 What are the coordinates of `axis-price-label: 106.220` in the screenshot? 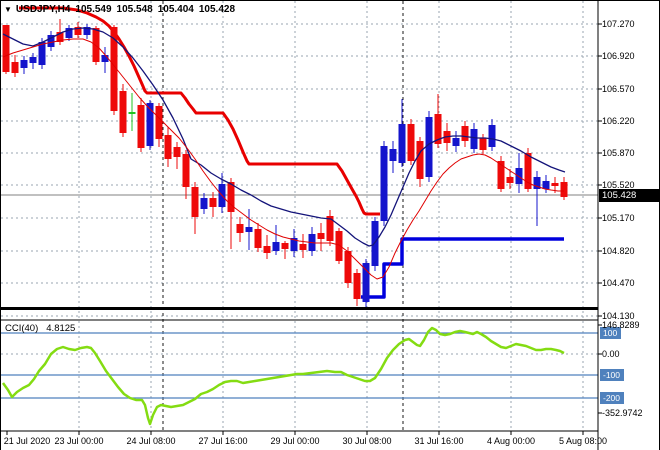 It's located at (618, 121).